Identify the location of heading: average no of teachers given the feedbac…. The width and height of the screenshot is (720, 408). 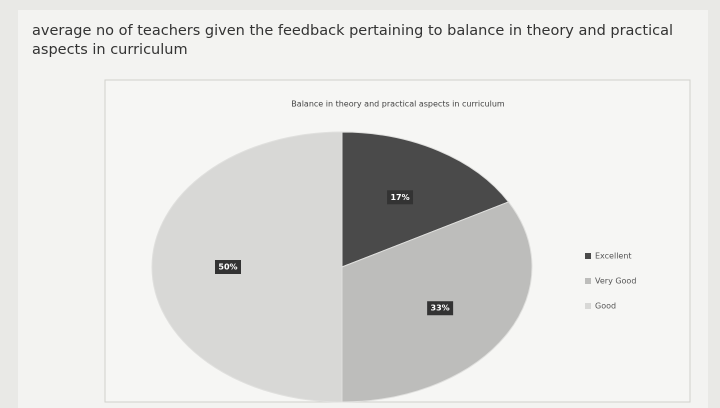
(353, 40).